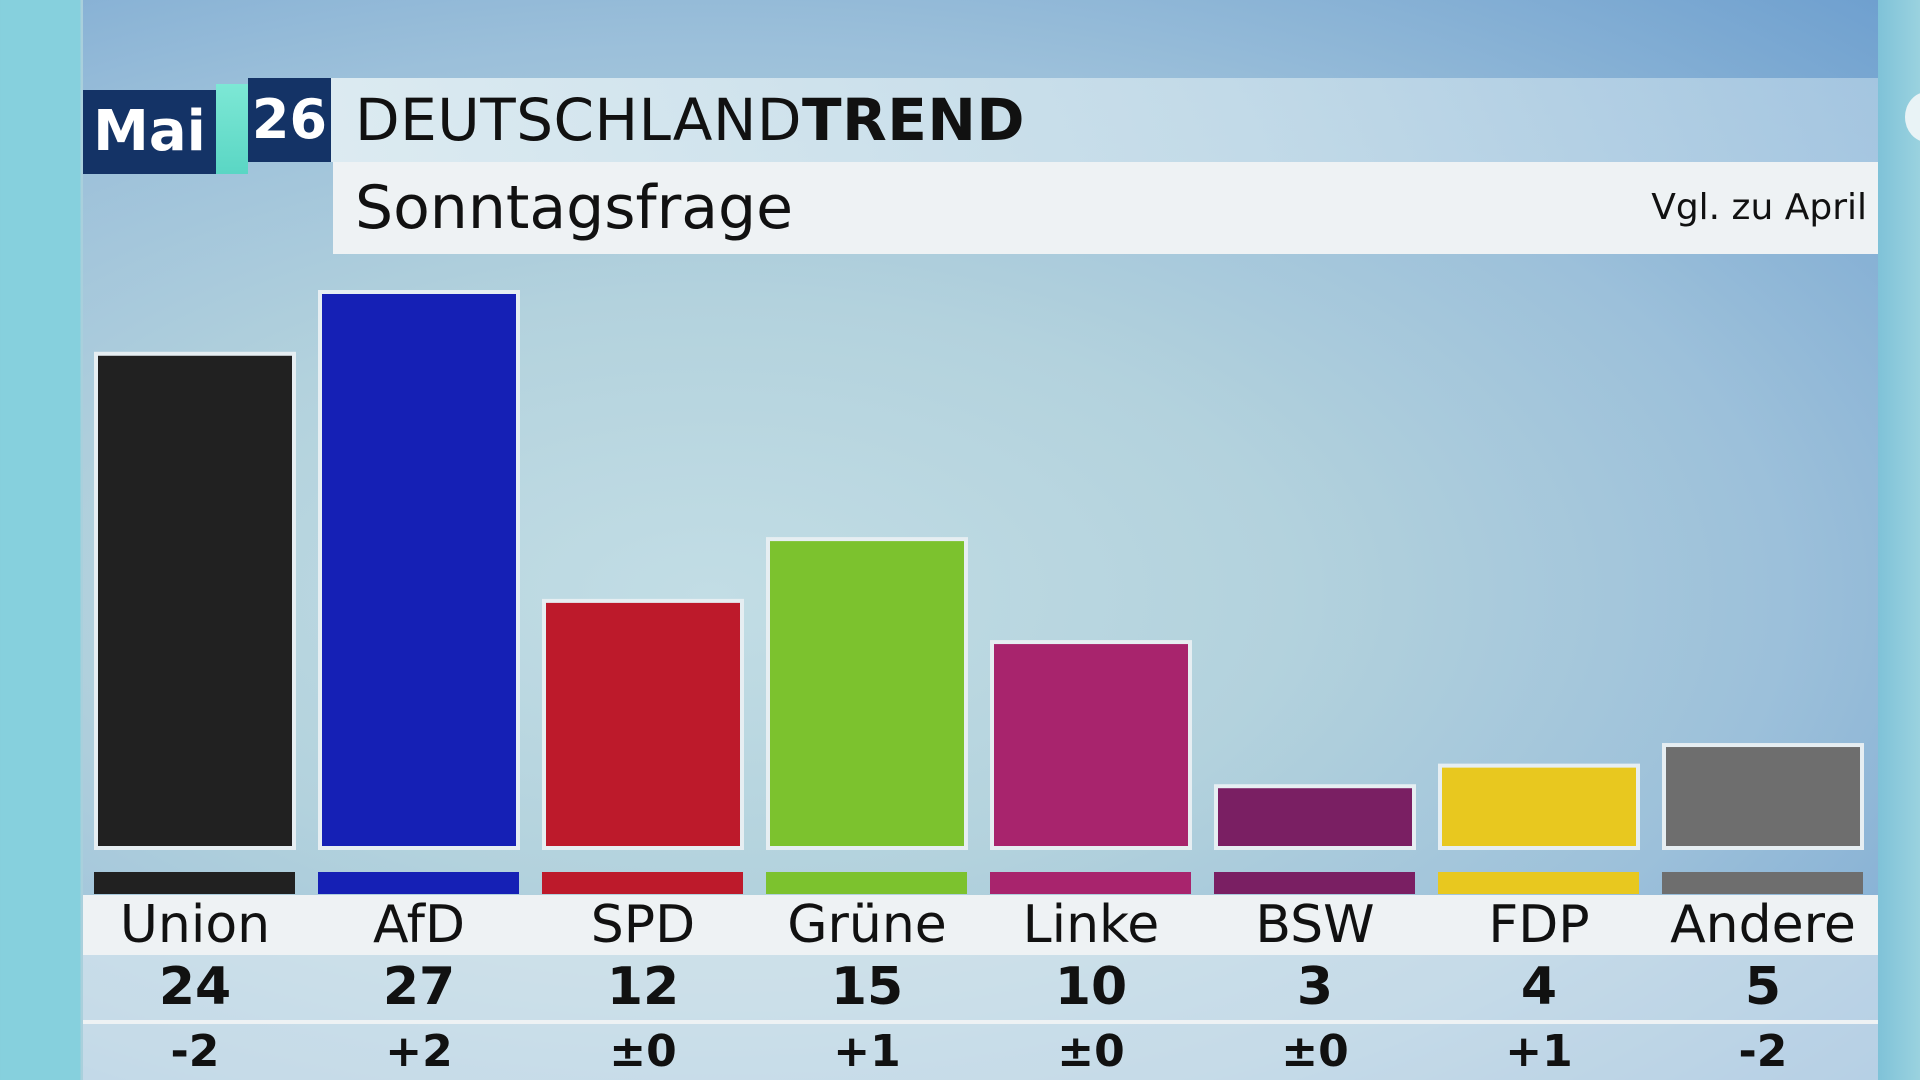 The width and height of the screenshot is (1920, 1080). I want to click on subtitle-band, so click(1105, 208).